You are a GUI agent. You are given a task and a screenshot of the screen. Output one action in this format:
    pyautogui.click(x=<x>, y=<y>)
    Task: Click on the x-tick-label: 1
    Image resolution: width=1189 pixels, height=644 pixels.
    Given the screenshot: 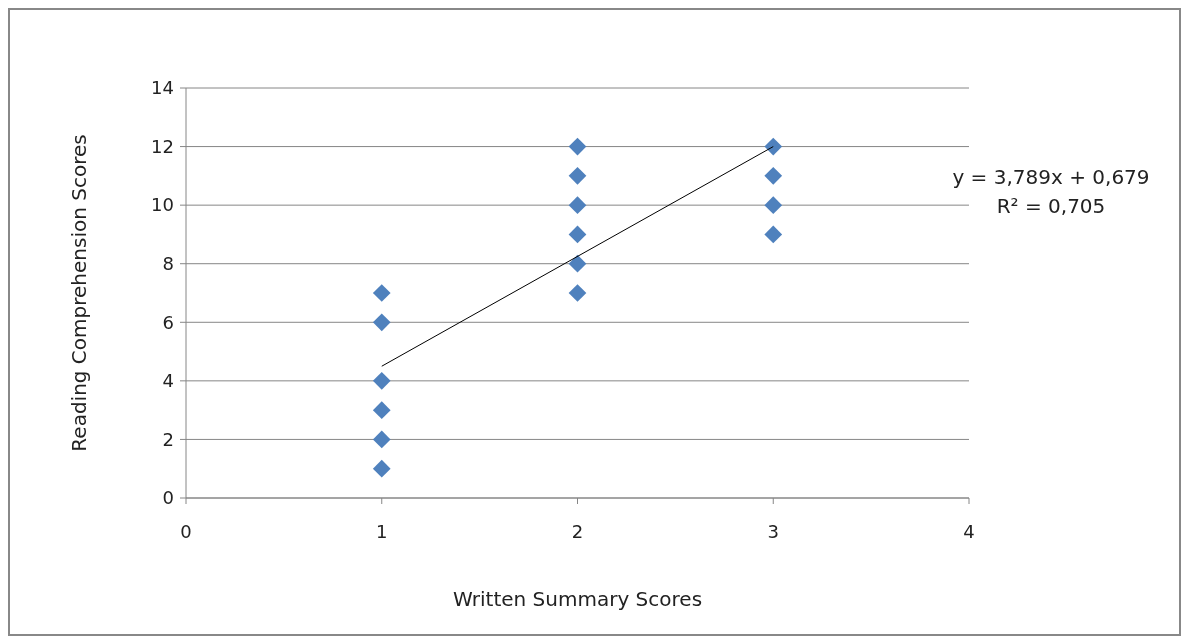 What is the action you would take?
    pyautogui.click(x=382, y=531)
    